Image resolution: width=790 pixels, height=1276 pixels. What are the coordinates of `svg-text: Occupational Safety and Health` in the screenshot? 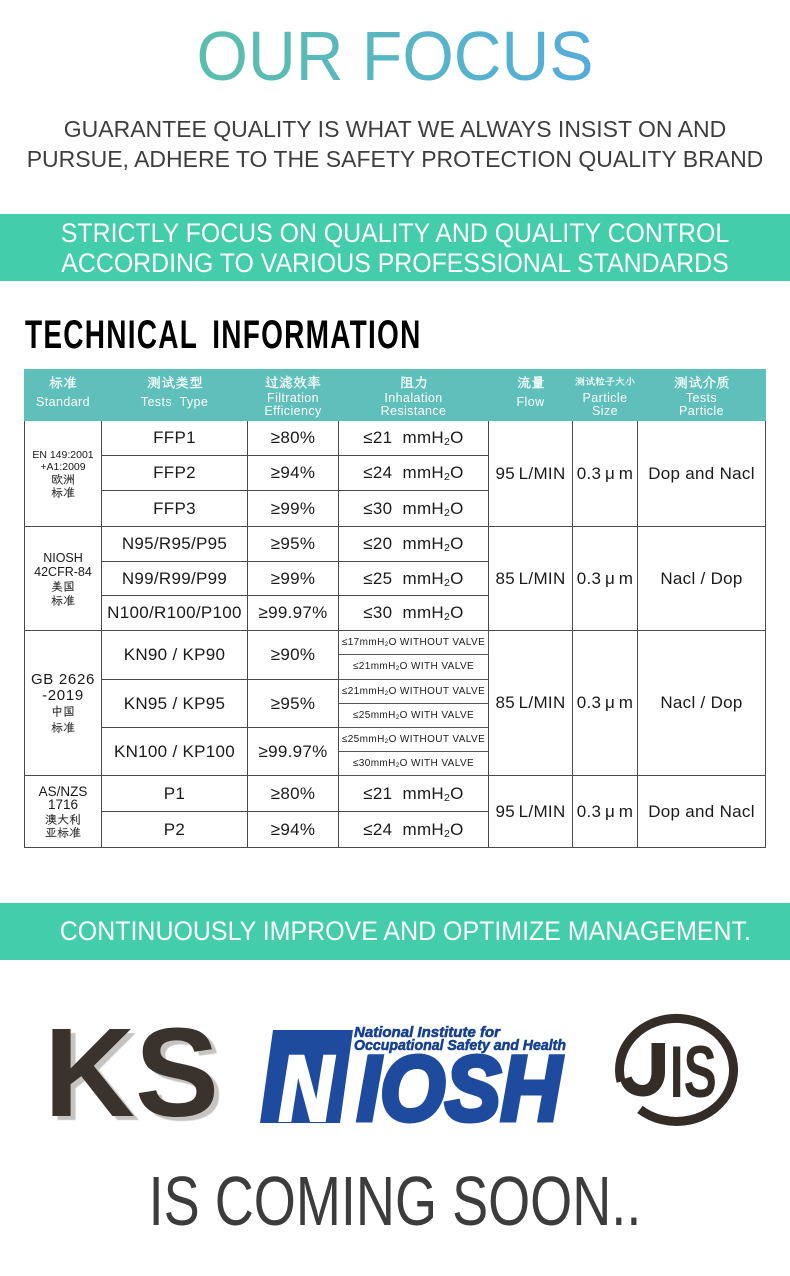 It's located at (460, 1045).